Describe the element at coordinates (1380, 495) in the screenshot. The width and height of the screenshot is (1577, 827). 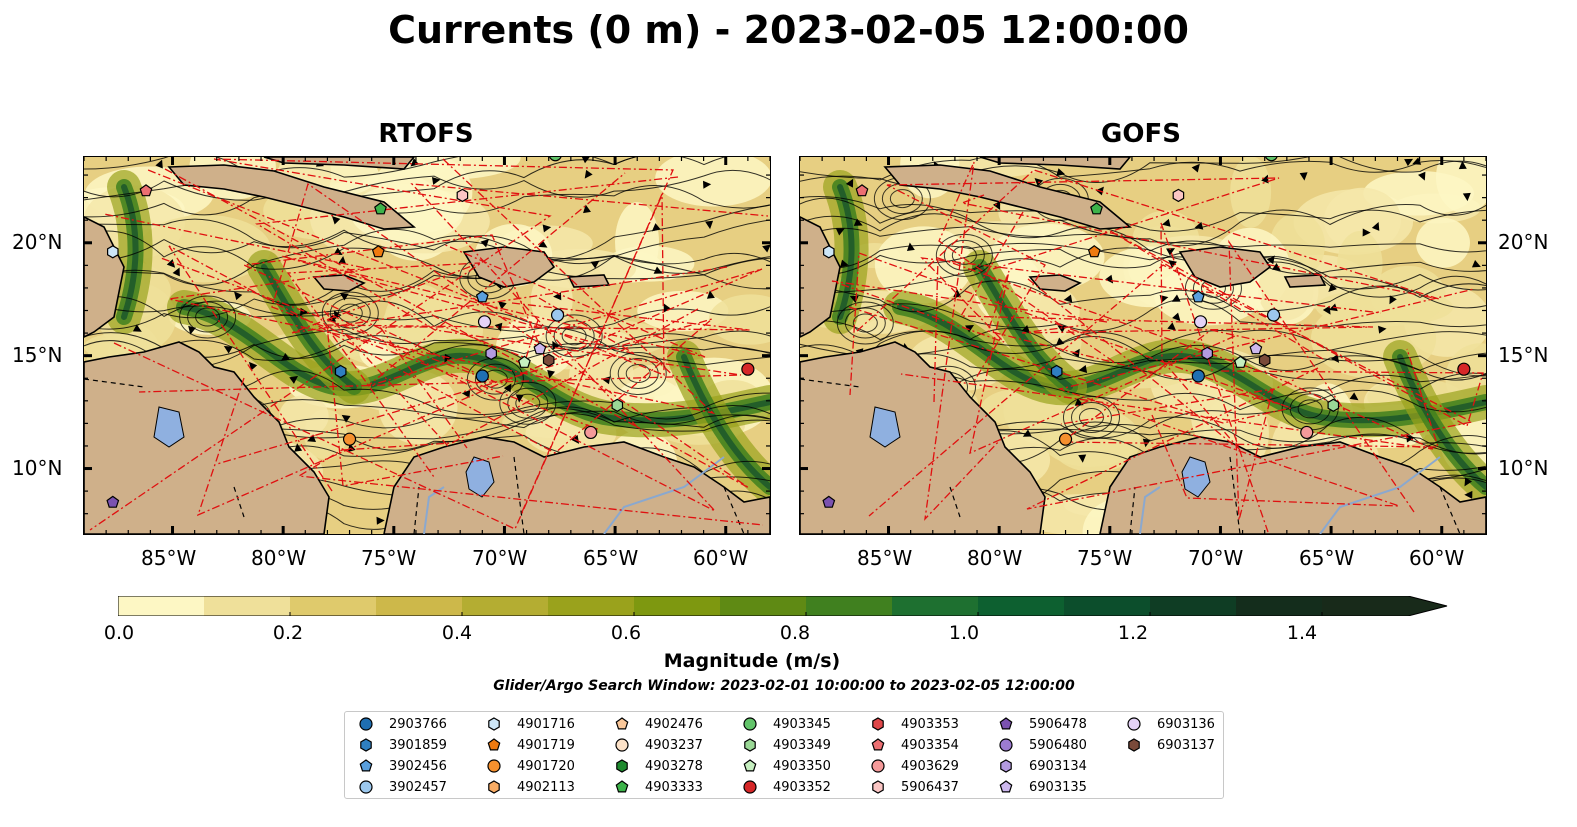
I see `river` at that location.